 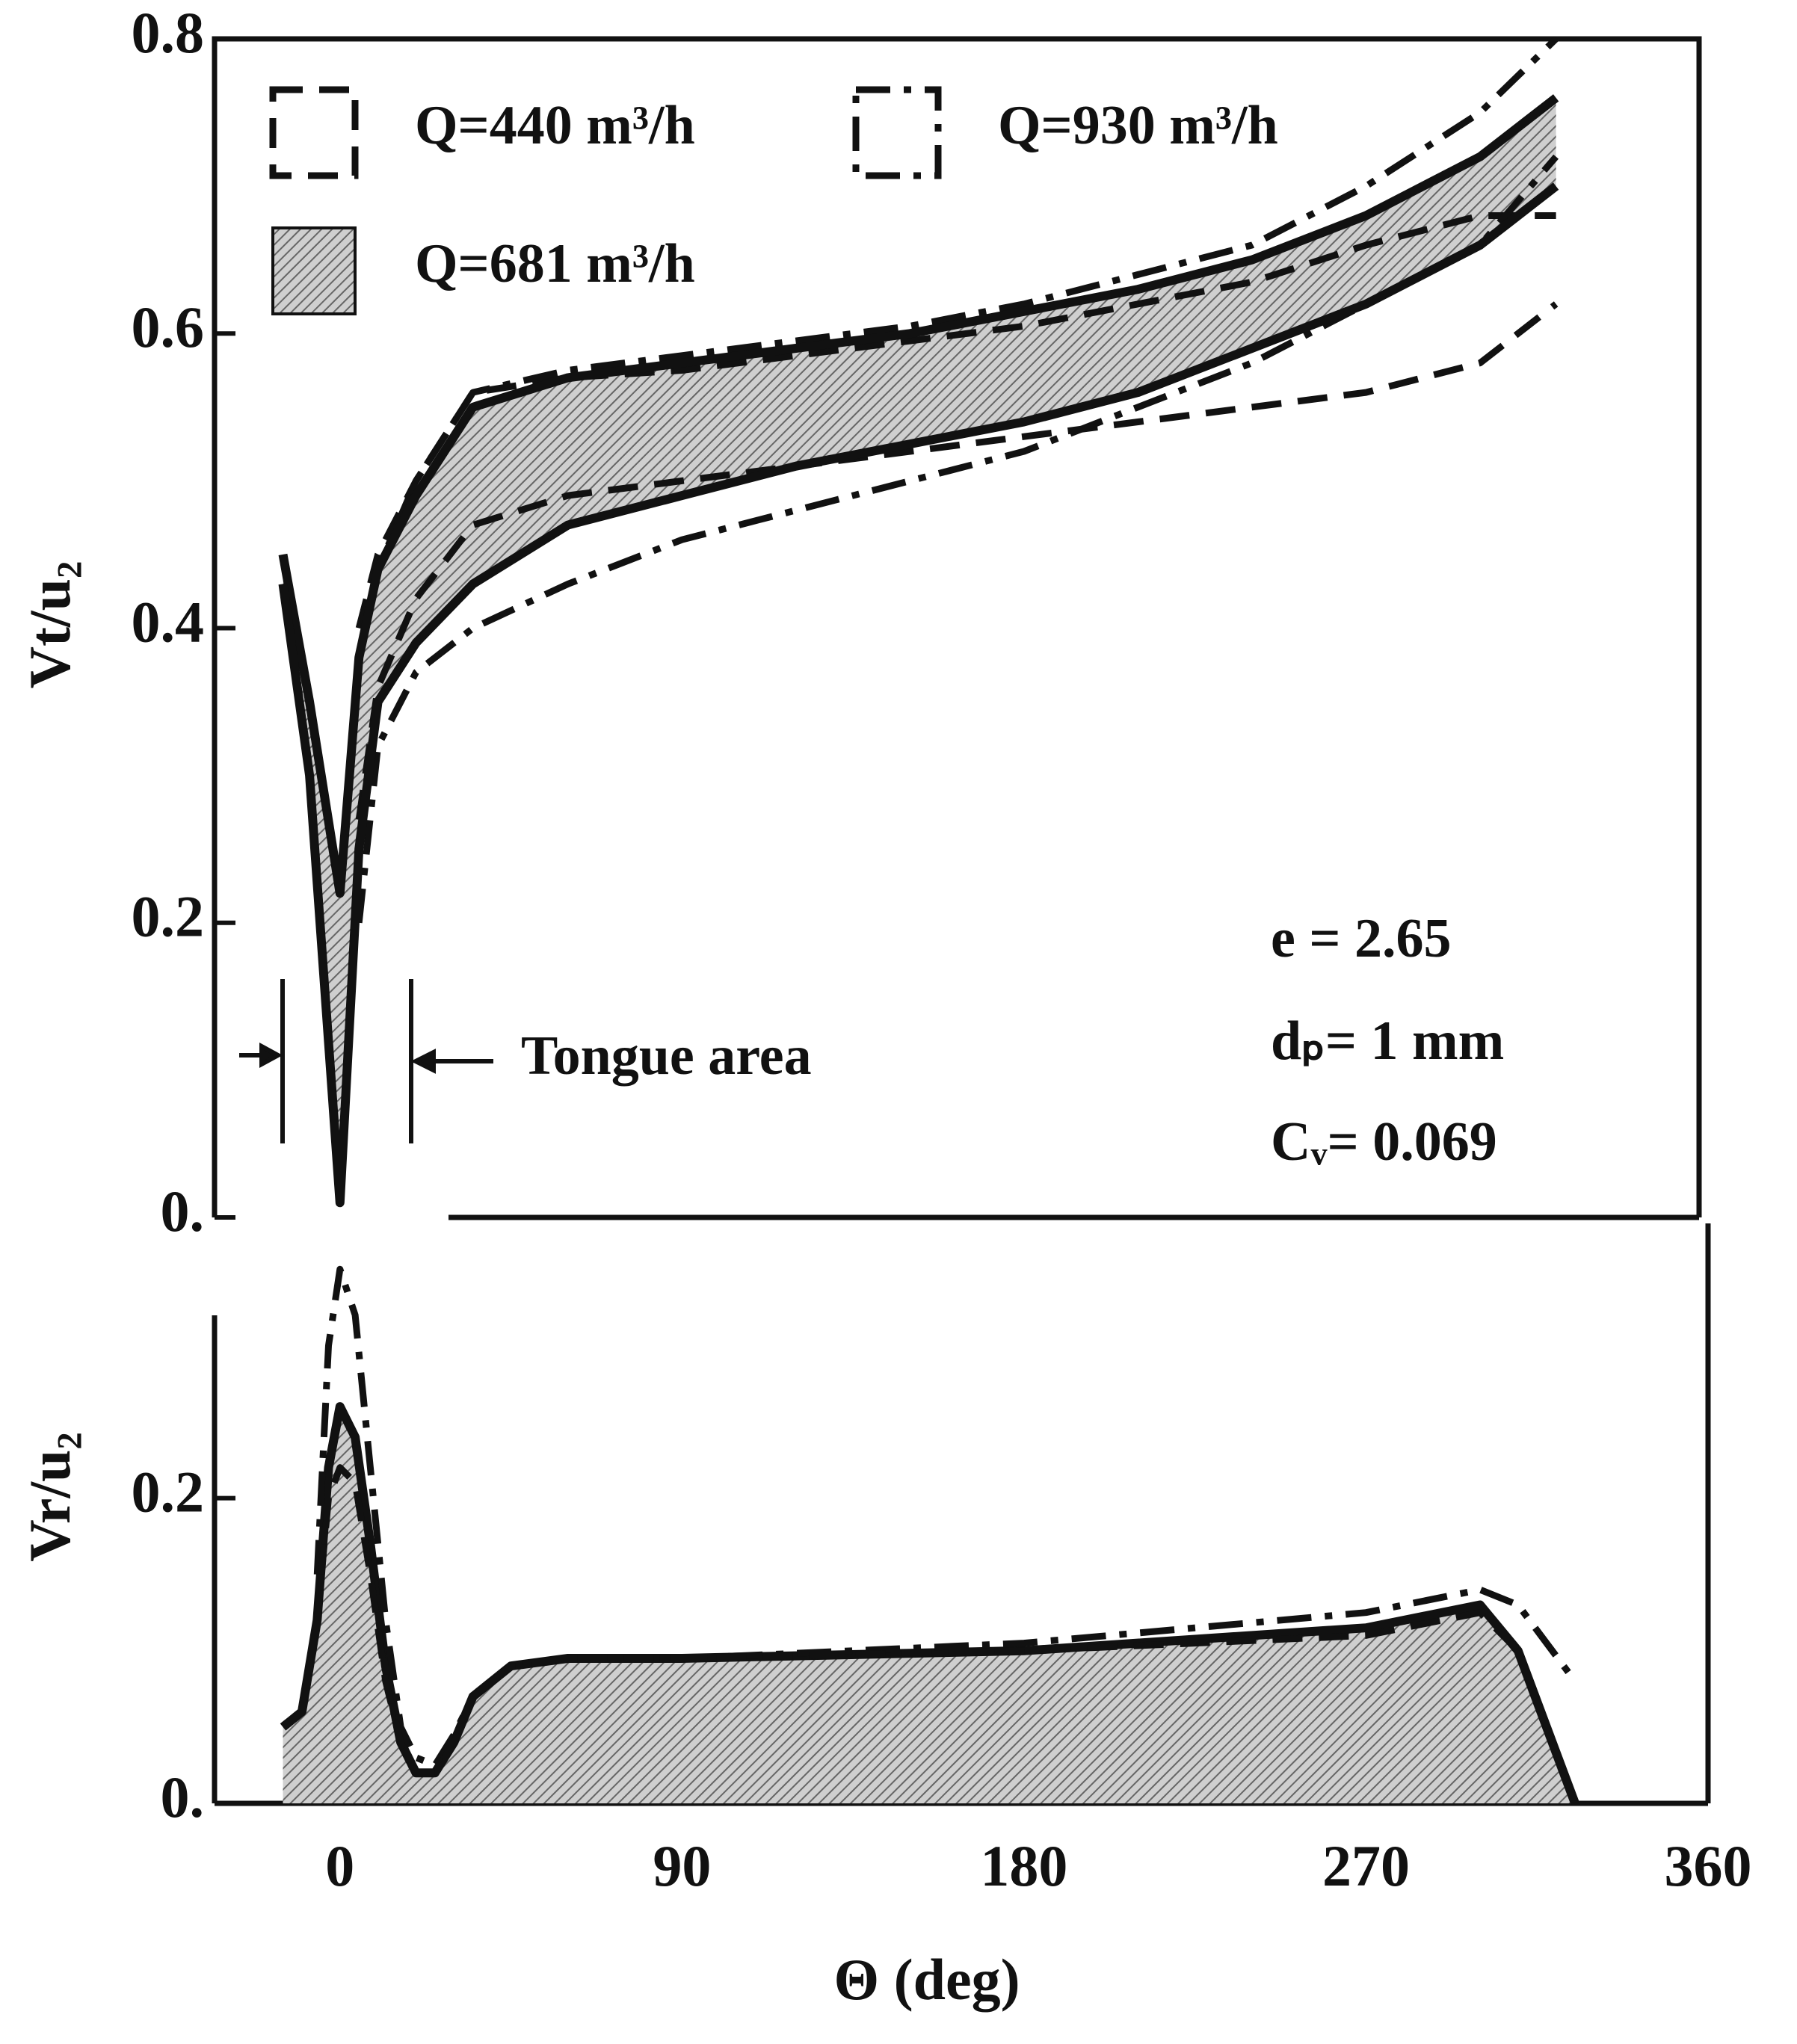 I want to click on y-axis-label: Vt/u₂, so click(x=49, y=625).